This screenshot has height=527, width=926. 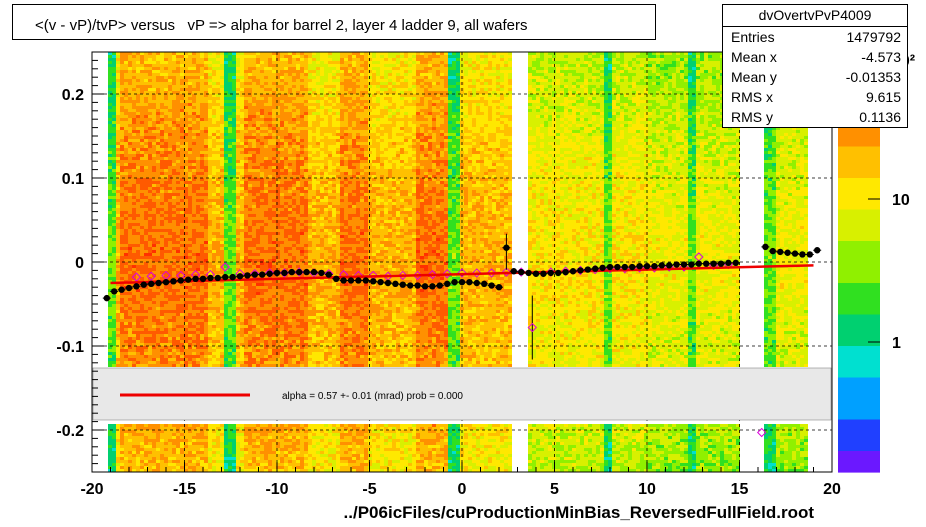 What do you see at coordinates (754, 77) in the screenshot?
I see `stat-key: Mean y` at bounding box center [754, 77].